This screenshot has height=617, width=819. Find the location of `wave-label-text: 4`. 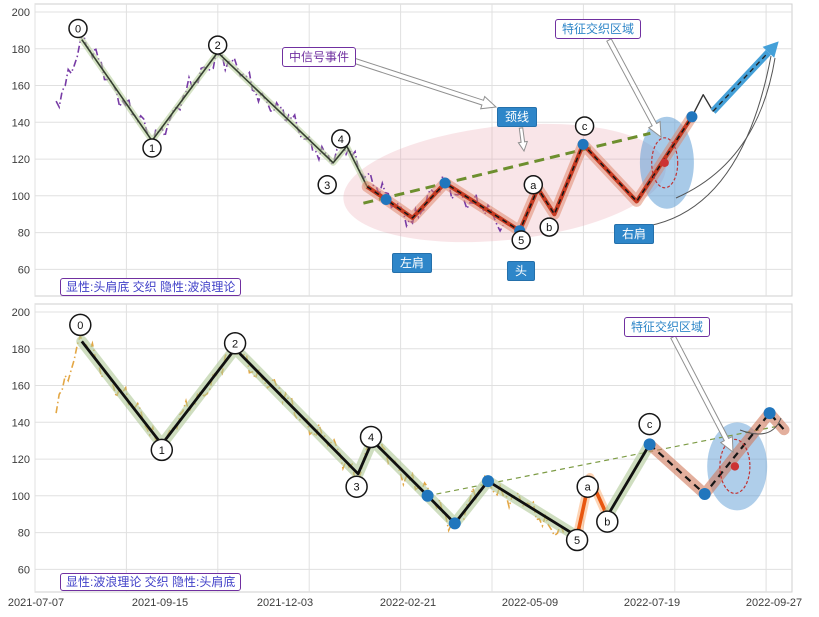

wave-label-text: 4 is located at coordinates (371, 438).